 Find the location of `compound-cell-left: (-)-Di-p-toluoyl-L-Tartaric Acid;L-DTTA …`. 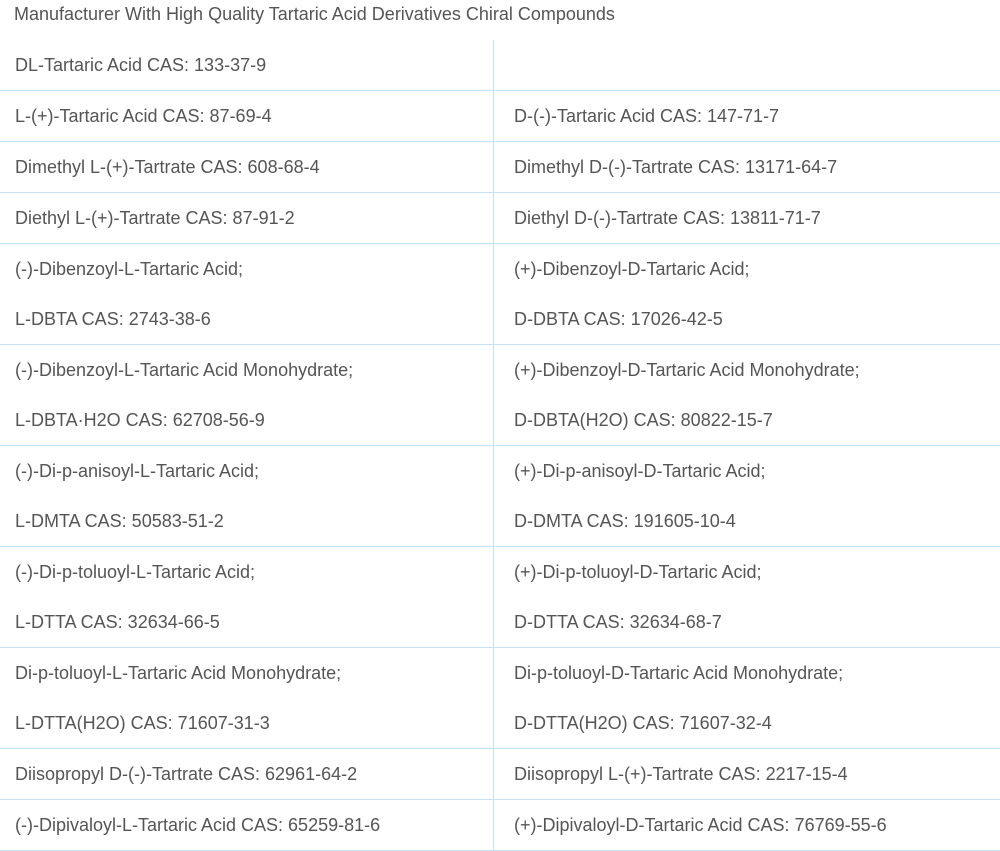

compound-cell-left: (-)-Di-p-toluoyl-L-Tartaric Acid;L-DTTA … is located at coordinates (247, 597).